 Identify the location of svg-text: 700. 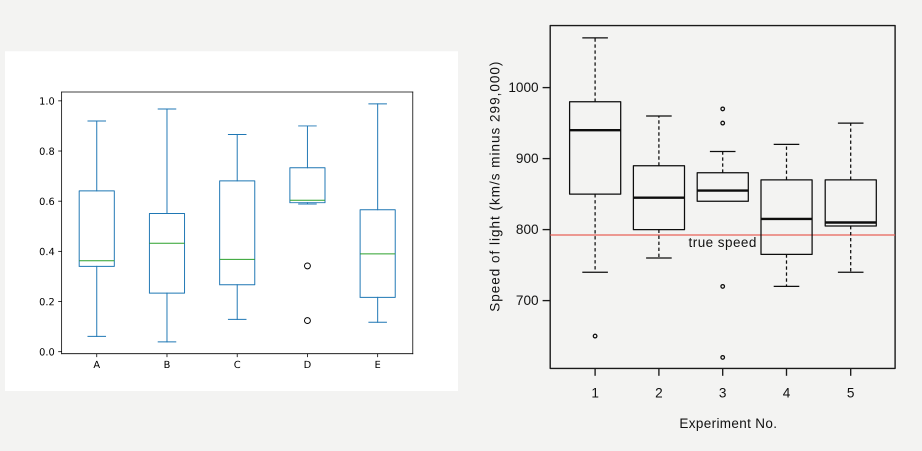
(527, 300).